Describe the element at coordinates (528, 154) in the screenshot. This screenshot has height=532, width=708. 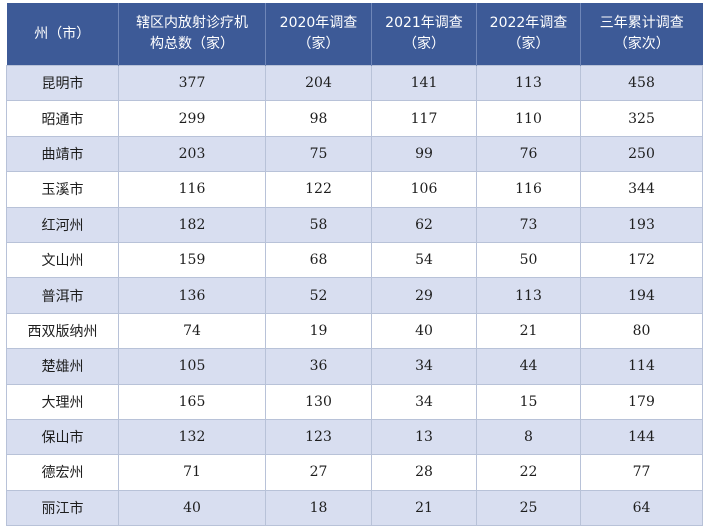
I see `survey-2022-cell: 76` at that location.